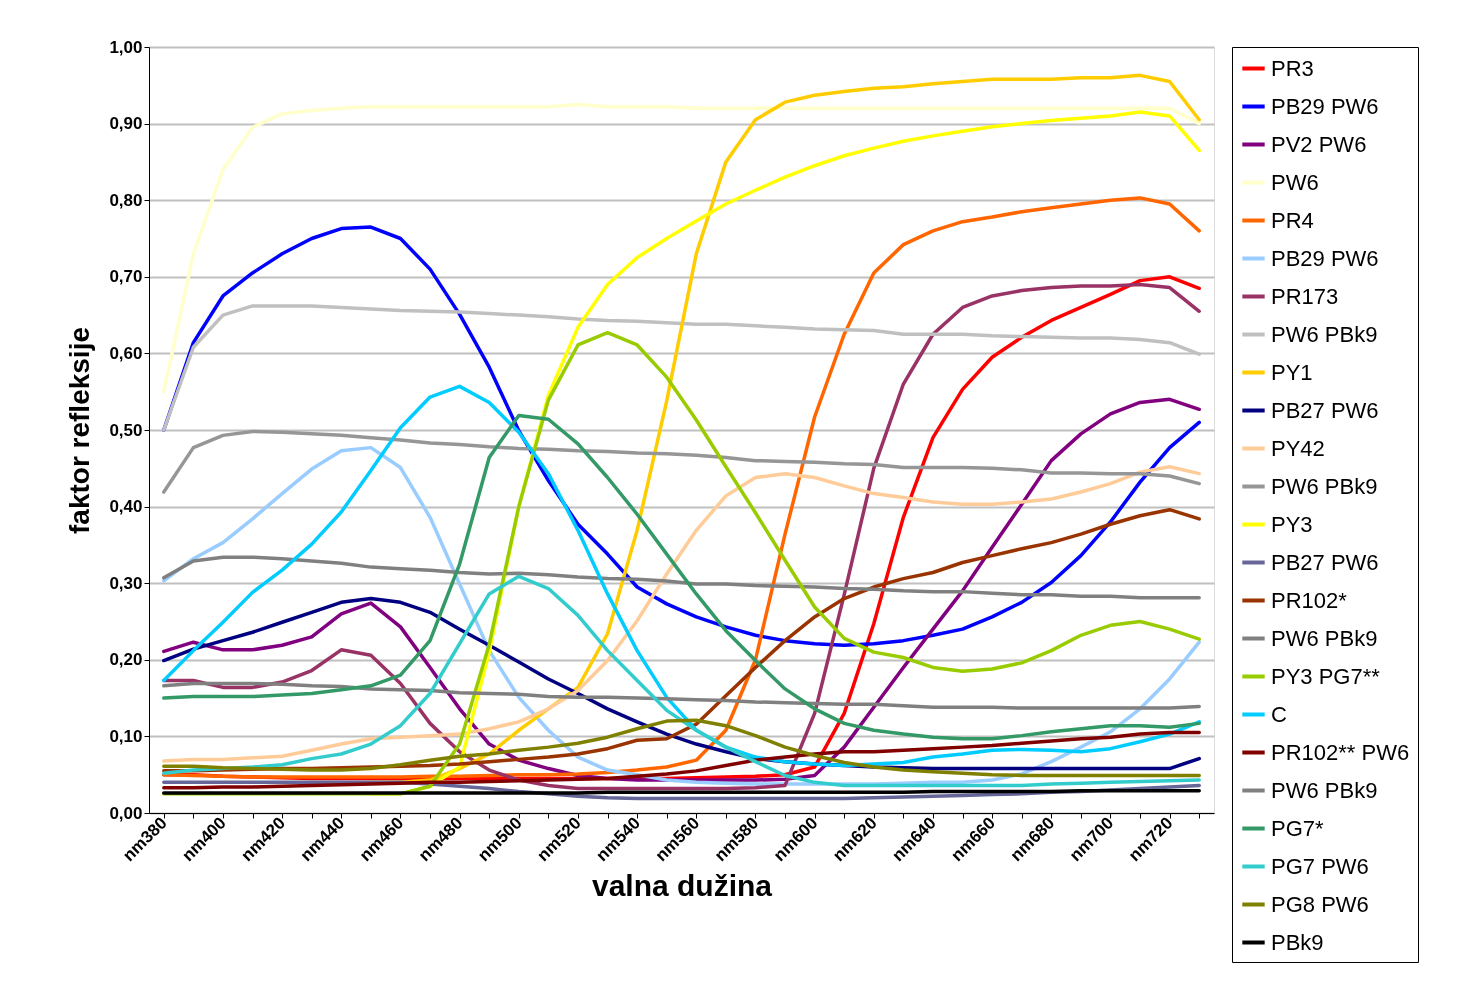 Image resolution: width=1479 pixels, height=986 pixels. What do you see at coordinates (1292, 68) in the screenshot?
I see `legend-label: PR3` at bounding box center [1292, 68].